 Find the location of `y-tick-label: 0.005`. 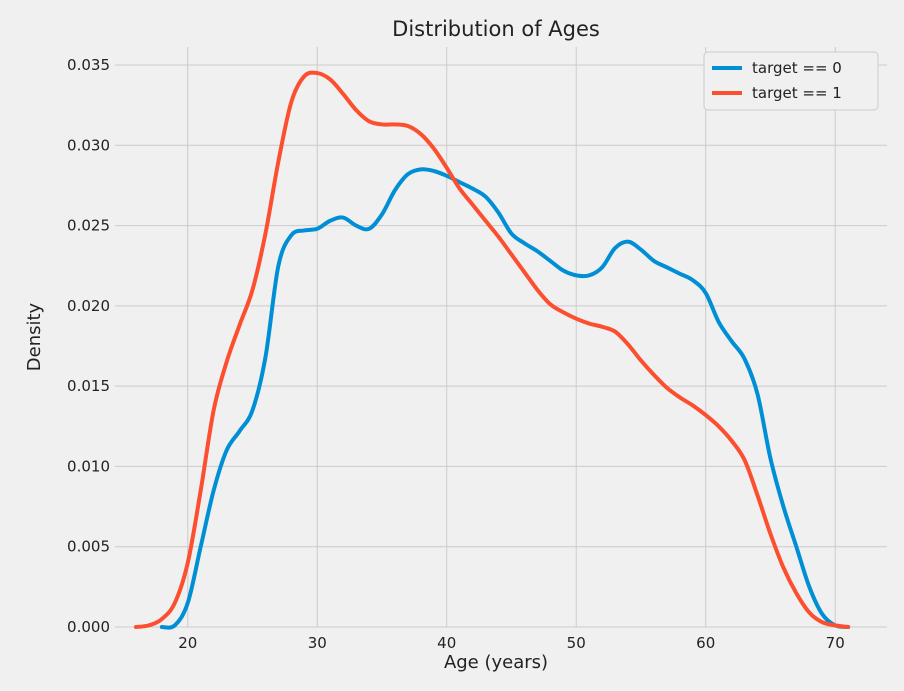

y-tick-label: 0.005 is located at coordinates (88, 547).